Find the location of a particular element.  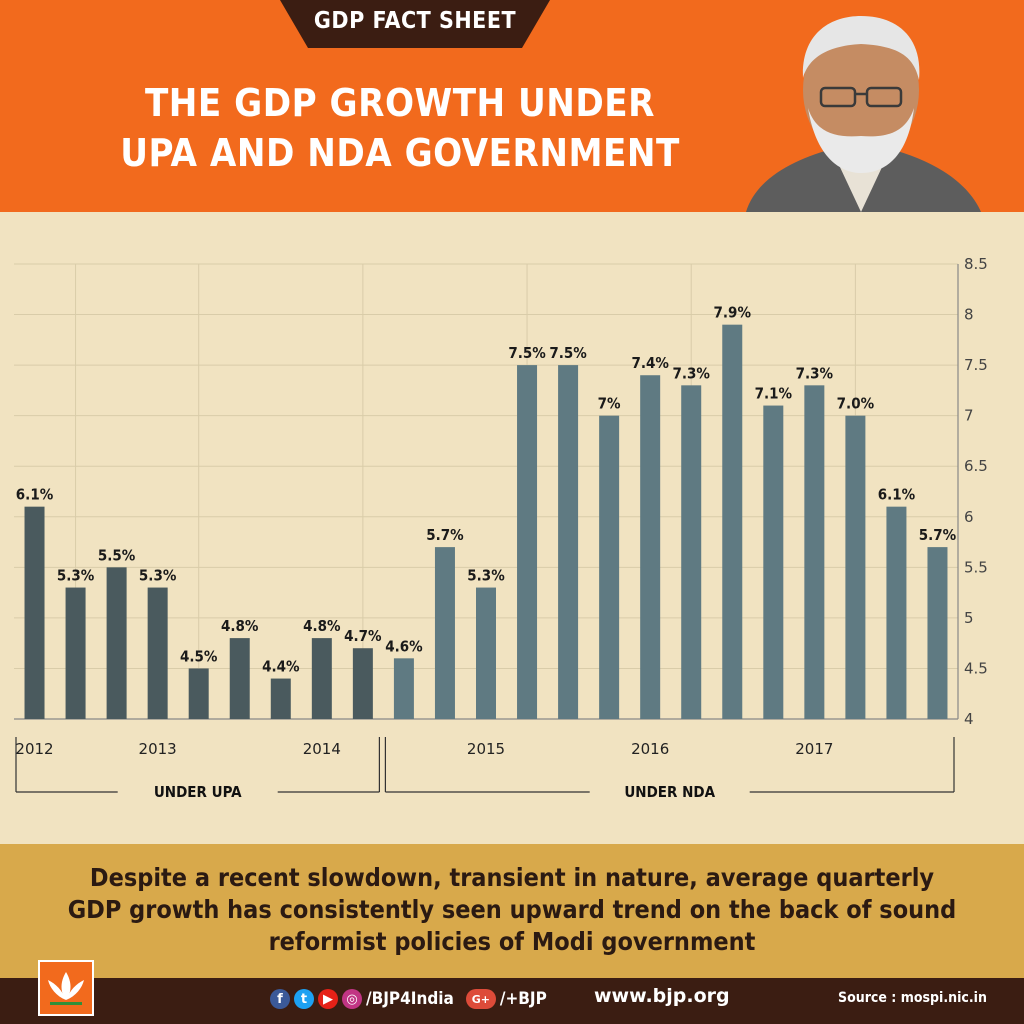

y-tick-label: 6 is located at coordinates (969, 517).